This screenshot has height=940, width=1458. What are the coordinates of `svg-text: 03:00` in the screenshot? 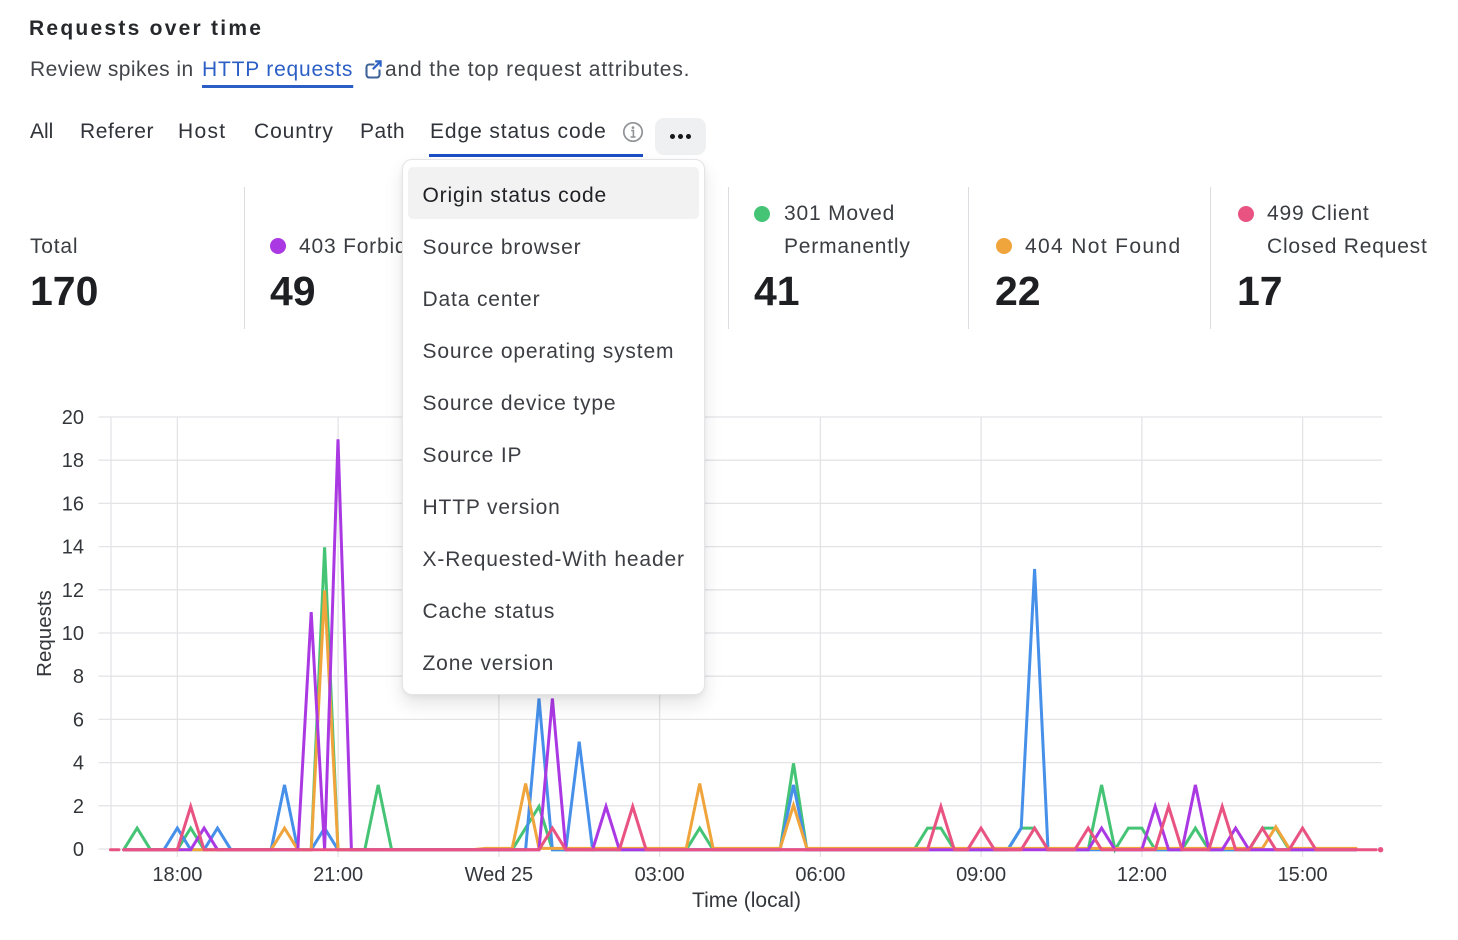 It's located at (660, 875).